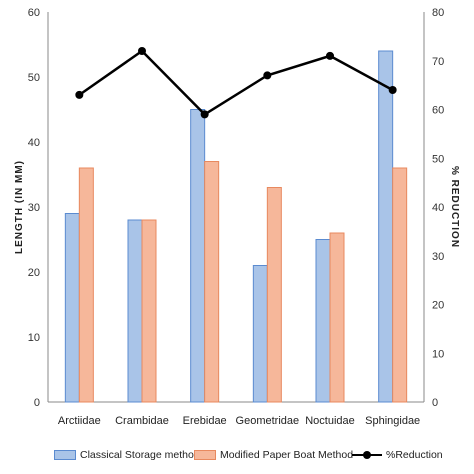 The height and width of the screenshot is (474, 474). What do you see at coordinates (140, 455) in the screenshot?
I see `legend-label-classical: Classical Storage method` at bounding box center [140, 455].